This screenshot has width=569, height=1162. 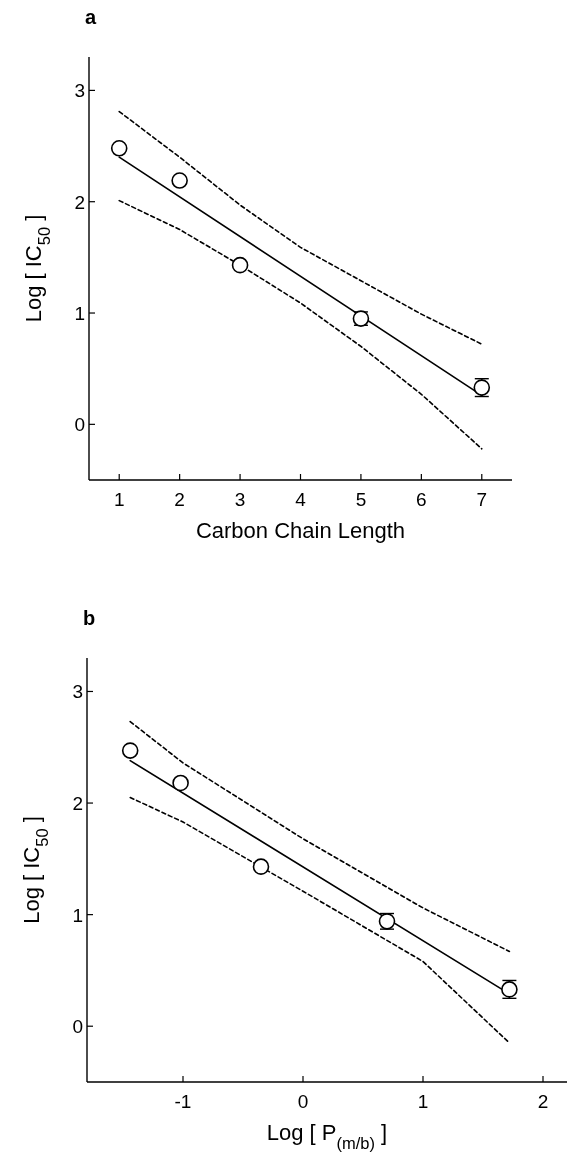 I want to click on x-tick-label: 6, so click(x=421, y=499).